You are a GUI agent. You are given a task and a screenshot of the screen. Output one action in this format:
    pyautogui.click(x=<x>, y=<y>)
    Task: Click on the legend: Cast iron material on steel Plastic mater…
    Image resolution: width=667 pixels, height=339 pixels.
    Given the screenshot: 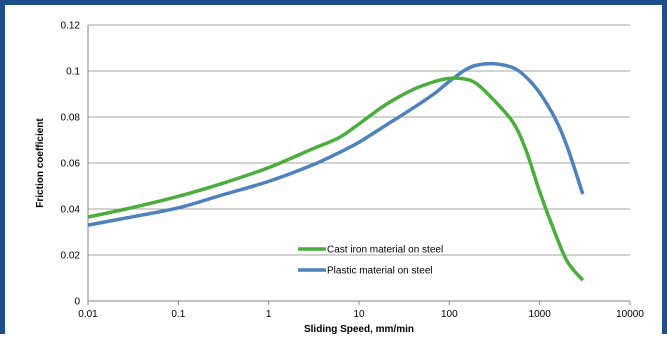 What is the action you would take?
    pyautogui.click(x=370, y=261)
    